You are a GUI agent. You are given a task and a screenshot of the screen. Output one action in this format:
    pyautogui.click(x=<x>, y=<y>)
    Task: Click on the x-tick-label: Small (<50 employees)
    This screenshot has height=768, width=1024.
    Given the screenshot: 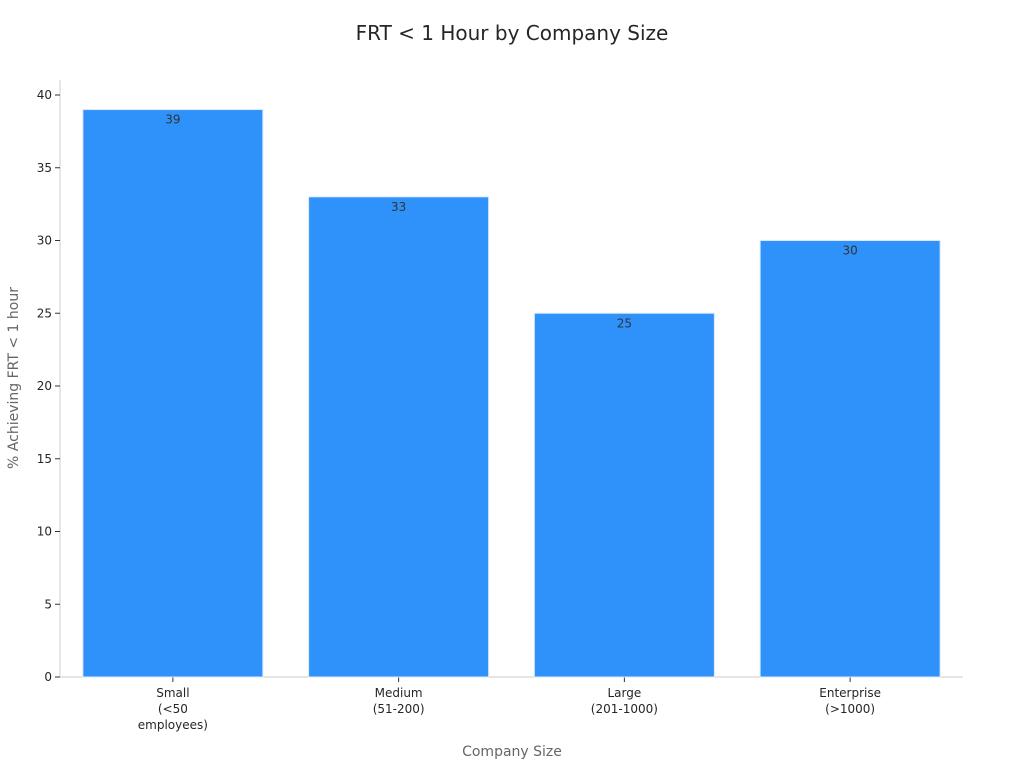 What is the action you would take?
    pyautogui.click(x=173, y=709)
    